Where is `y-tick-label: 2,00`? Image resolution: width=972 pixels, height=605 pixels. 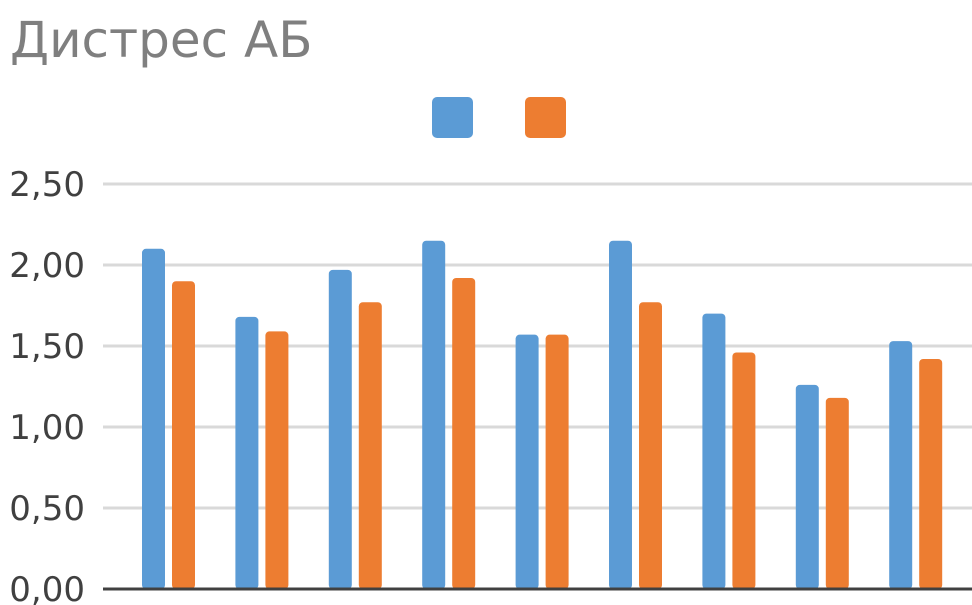
y-tick-label: 2,00 is located at coordinates (47, 266).